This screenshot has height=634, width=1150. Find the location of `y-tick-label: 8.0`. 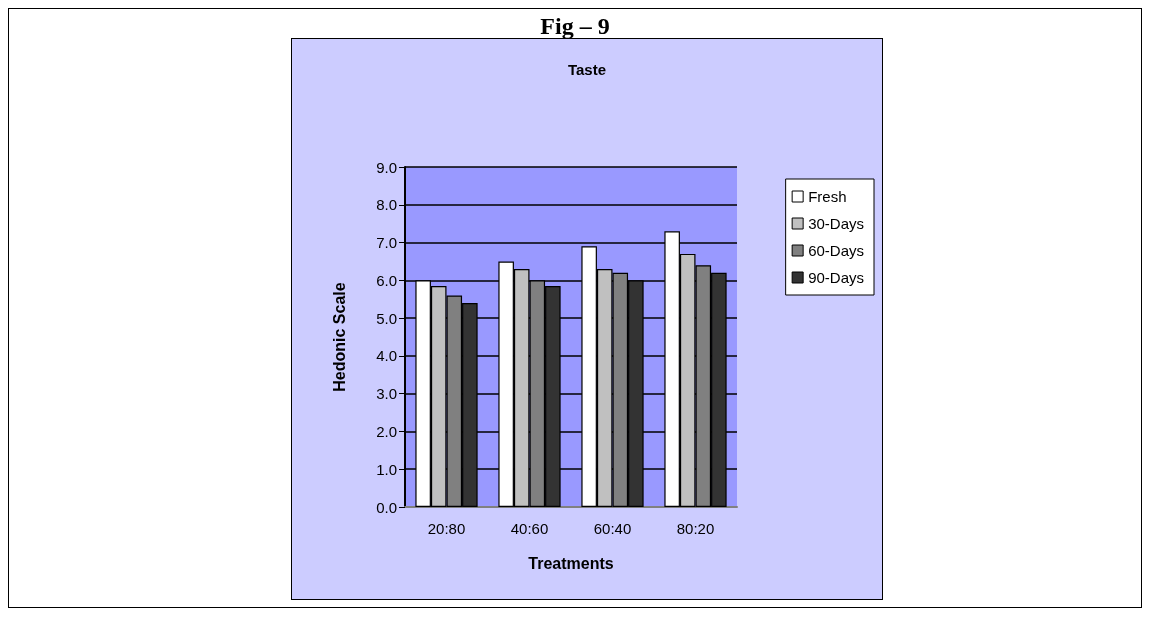

y-tick-label: 8.0 is located at coordinates (386, 205).